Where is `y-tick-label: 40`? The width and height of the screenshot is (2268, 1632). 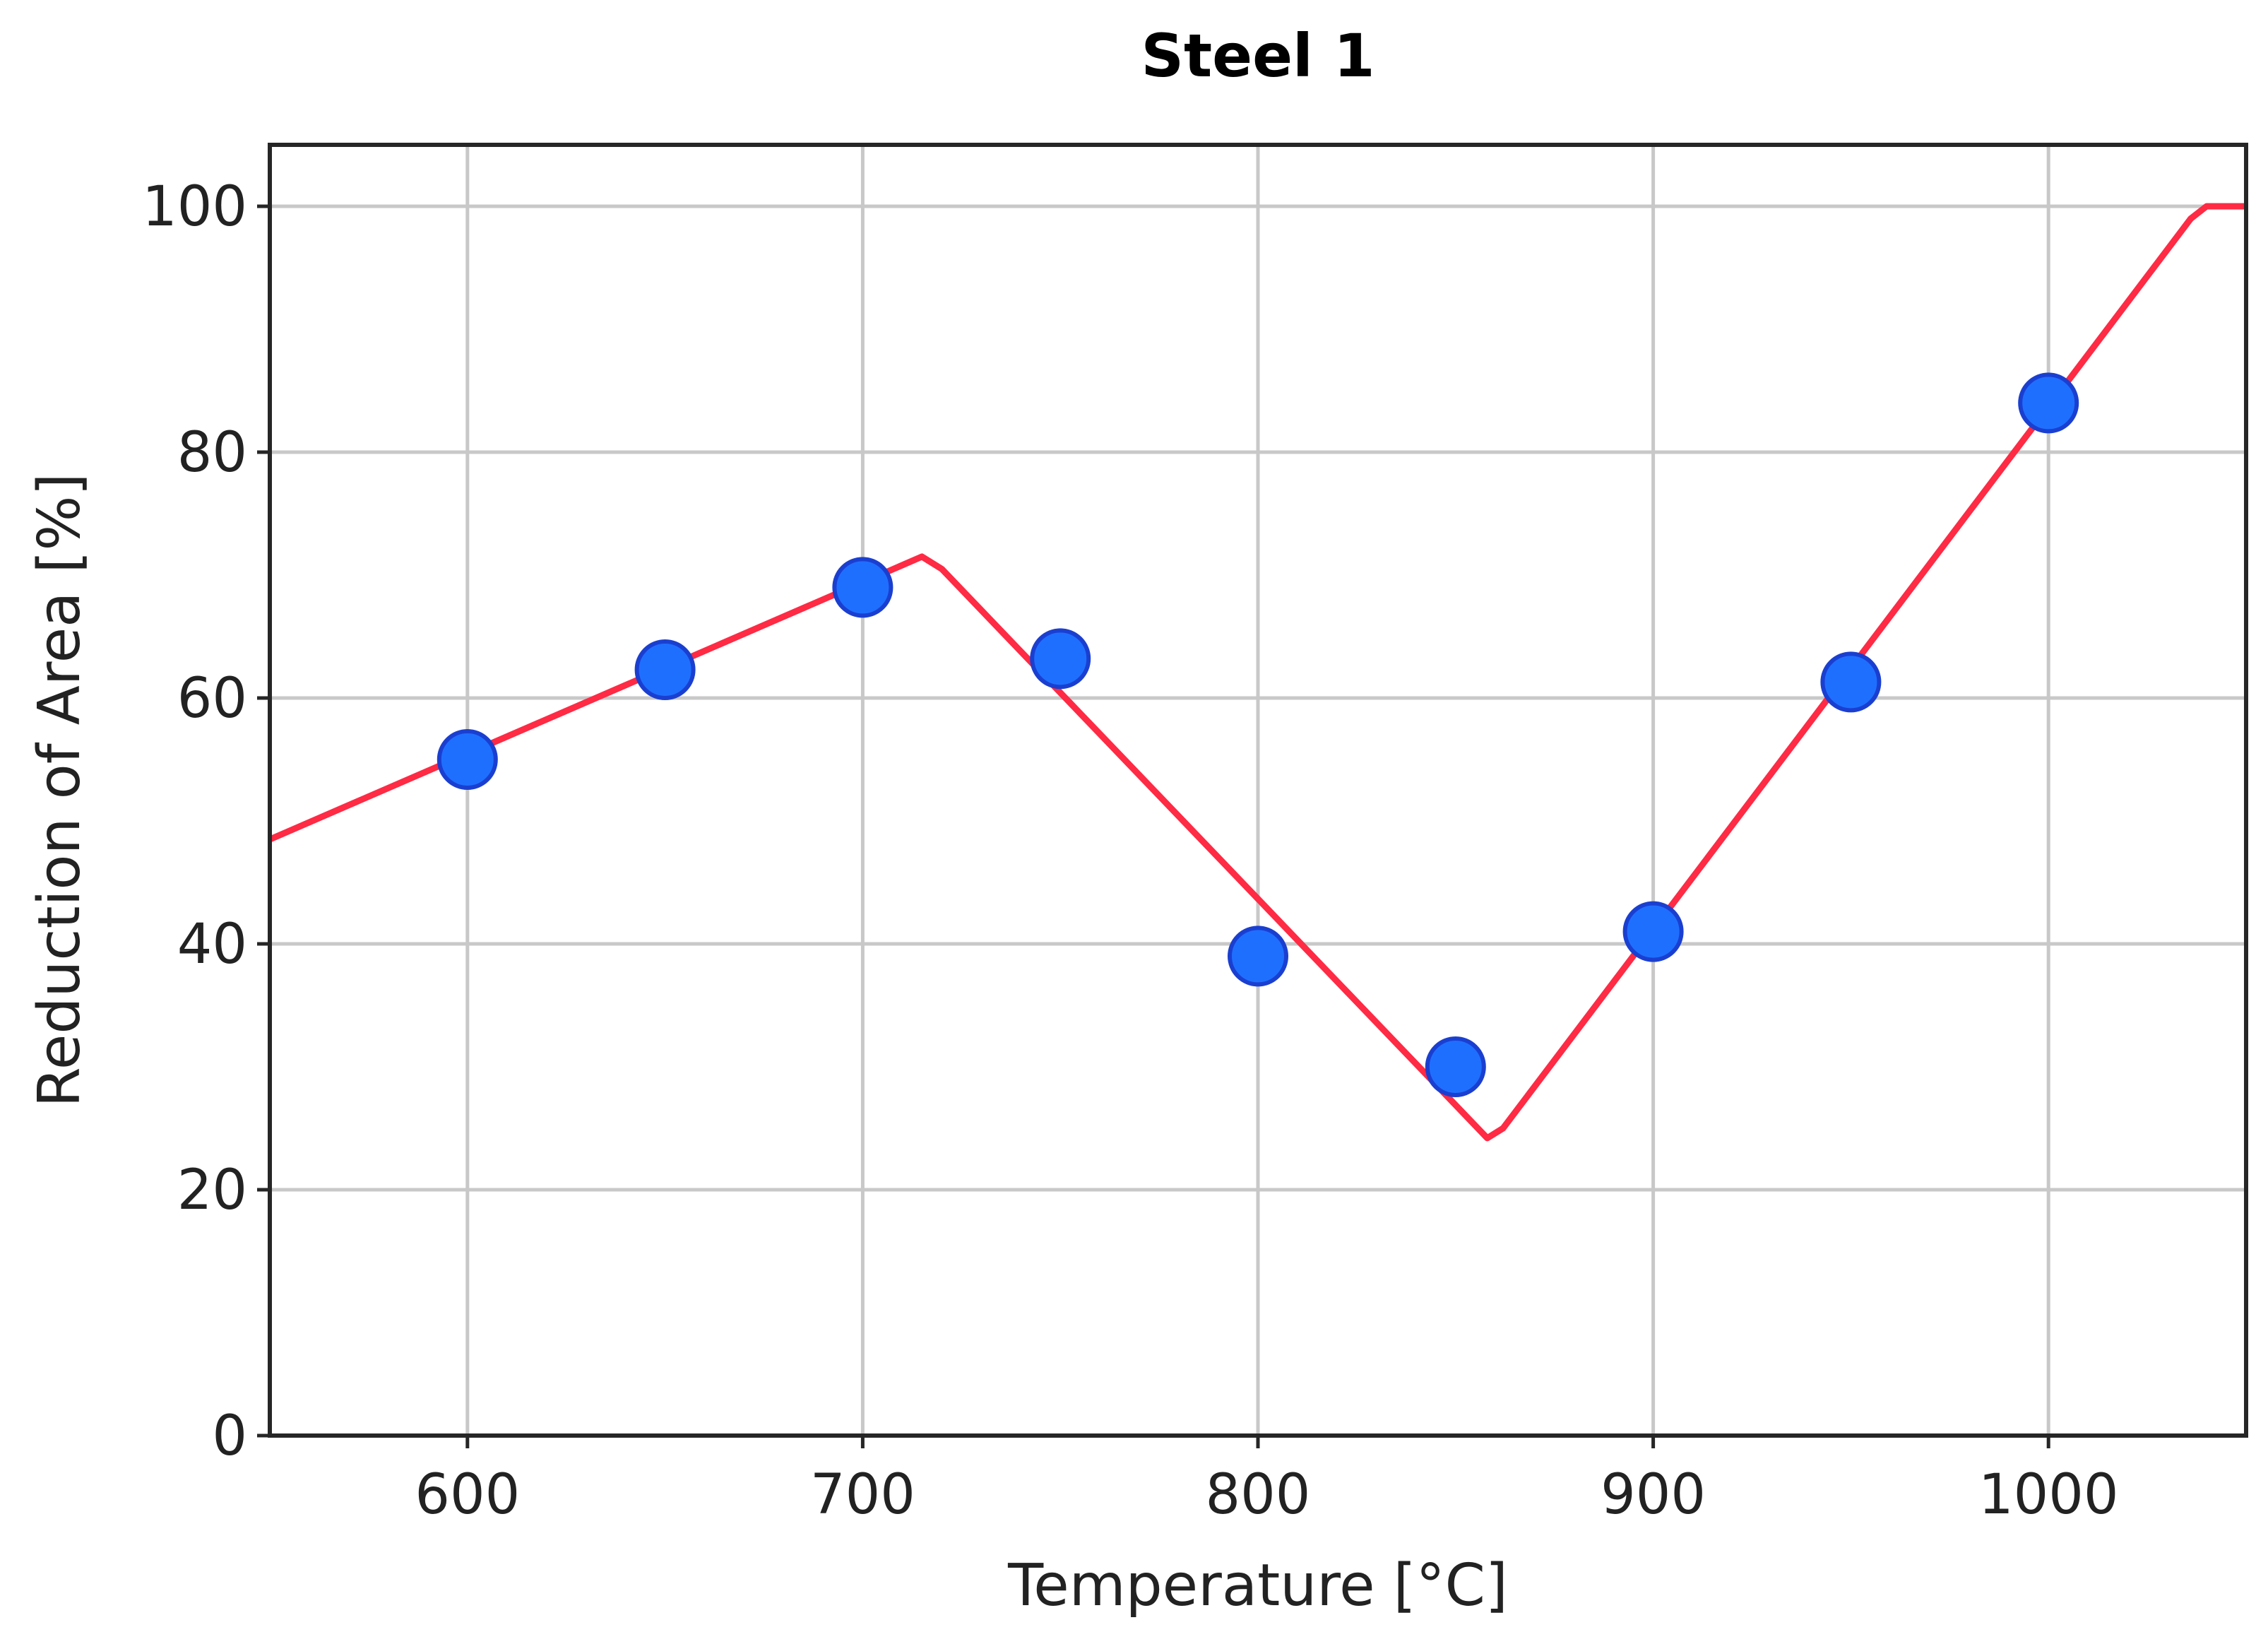
y-tick-label: 40 is located at coordinates (212, 945).